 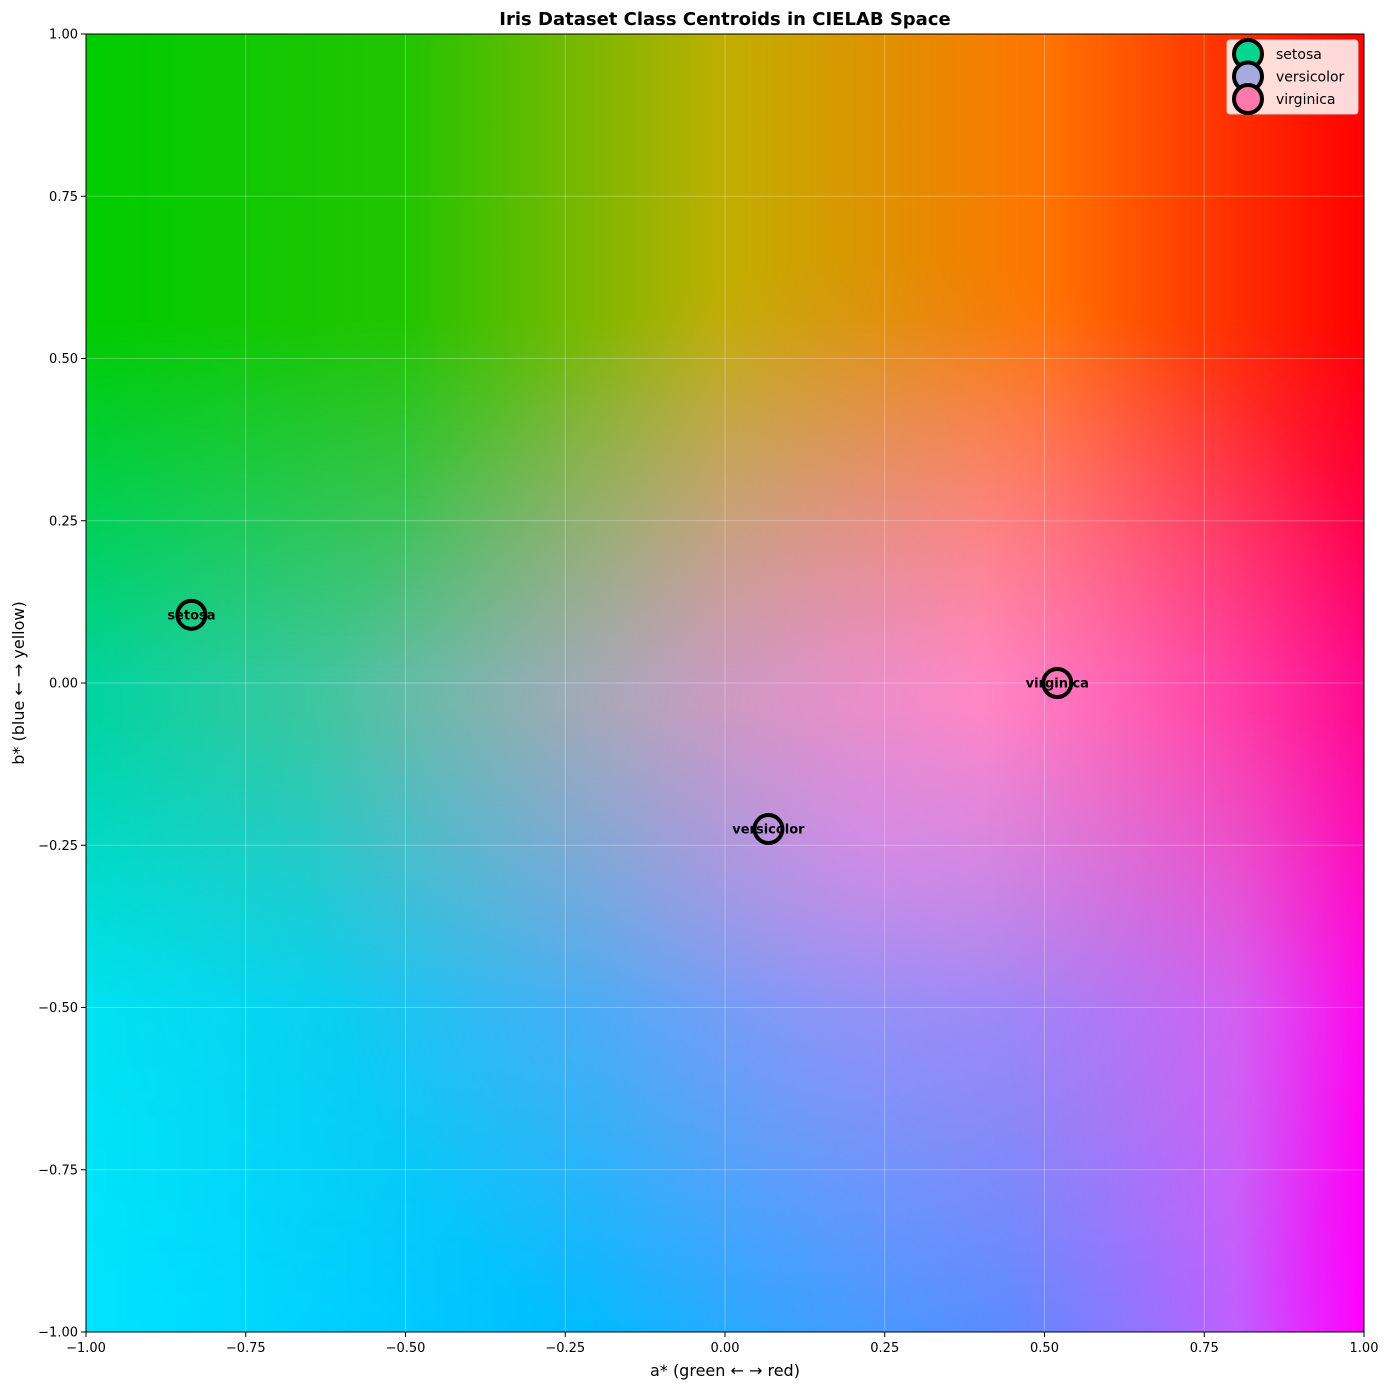 I want to click on y-tick-label: 0.00, so click(x=63, y=684).